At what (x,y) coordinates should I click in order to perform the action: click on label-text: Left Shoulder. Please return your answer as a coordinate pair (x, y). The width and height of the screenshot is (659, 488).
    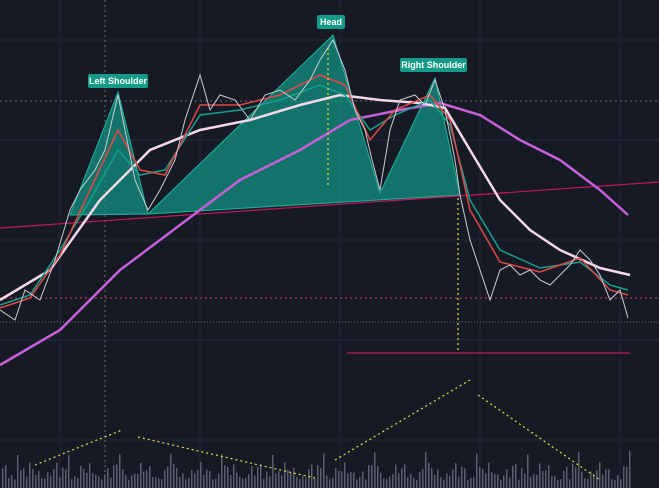
    Looking at the image, I should click on (118, 81).